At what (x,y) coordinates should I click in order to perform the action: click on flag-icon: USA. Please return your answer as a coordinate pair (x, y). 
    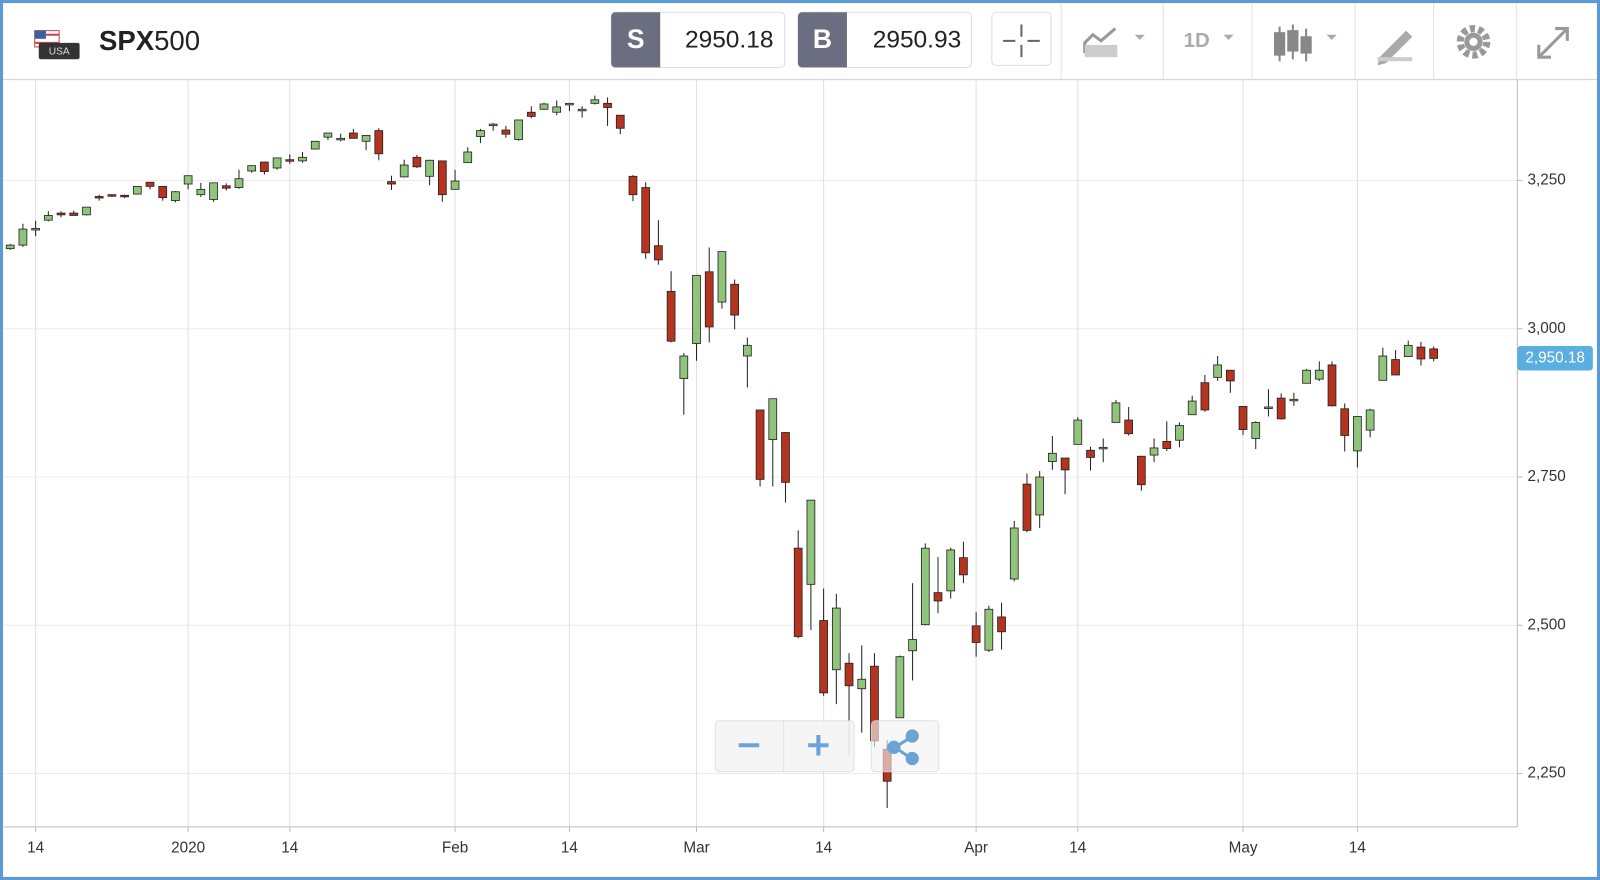
    Looking at the image, I should click on (57, 45).